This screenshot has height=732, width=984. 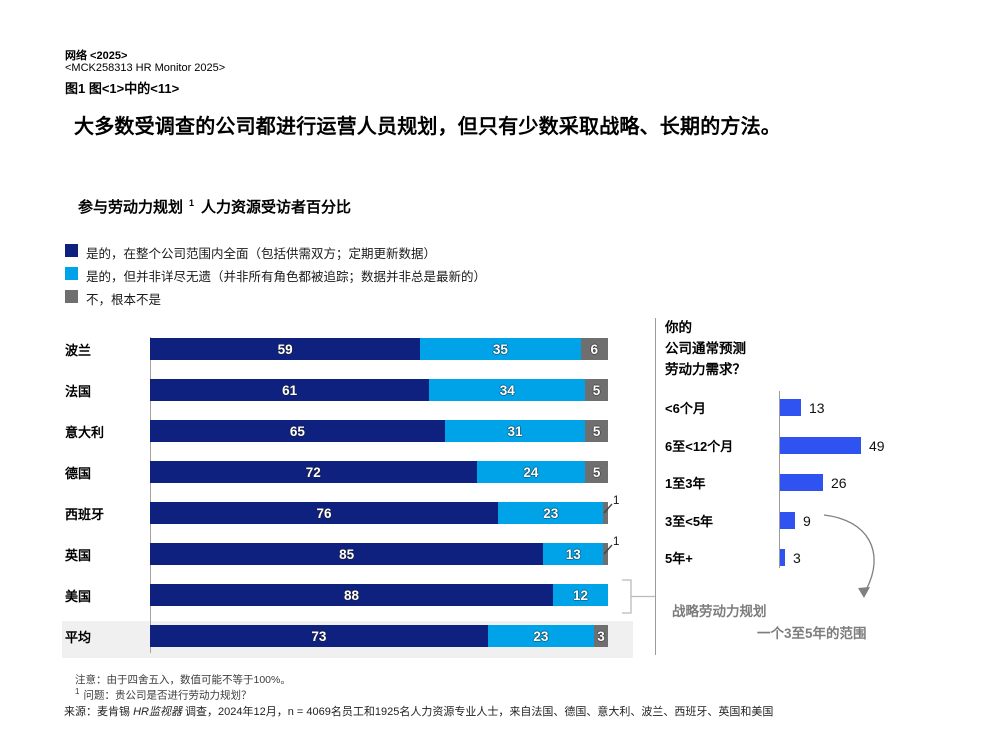 I want to click on bar-segment-1: 61, so click(x=290, y=390).